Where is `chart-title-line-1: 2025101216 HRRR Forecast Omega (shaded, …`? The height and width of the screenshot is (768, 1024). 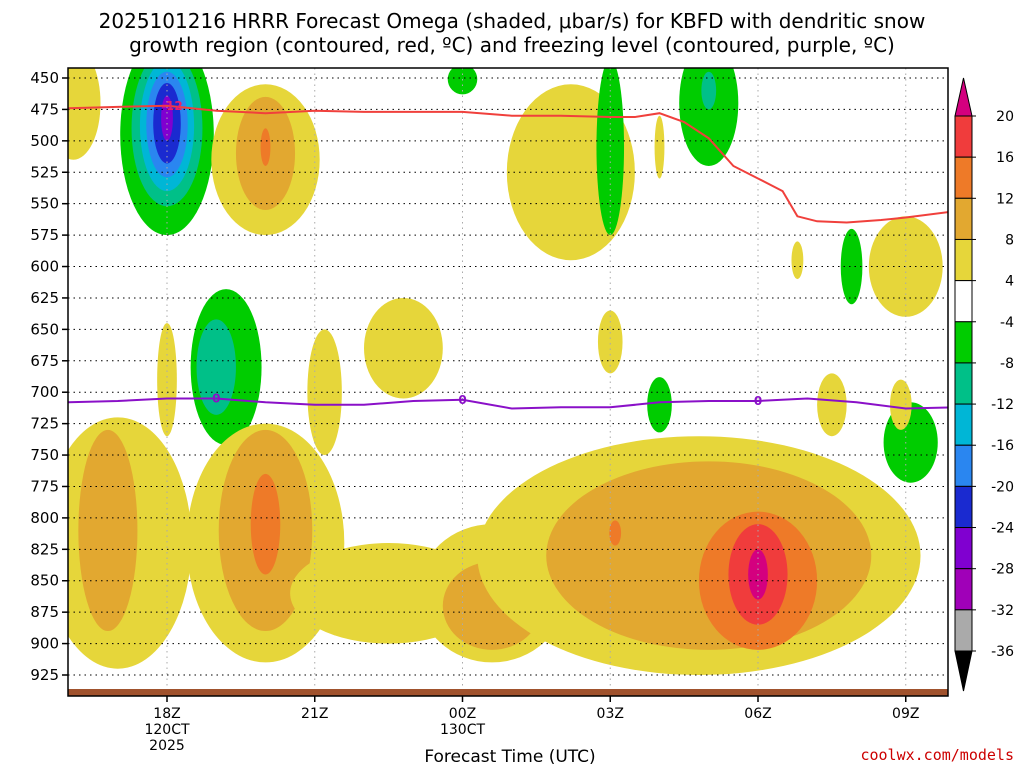
chart-title-line-1: 2025101216 HRRR Forecast Omega (shaded, … is located at coordinates (512, 21).